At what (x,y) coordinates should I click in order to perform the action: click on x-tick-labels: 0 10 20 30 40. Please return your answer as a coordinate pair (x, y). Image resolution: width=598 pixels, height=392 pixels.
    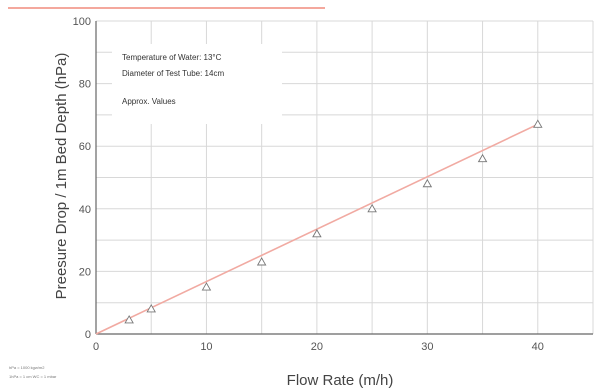
    Looking at the image, I should click on (318, 347).